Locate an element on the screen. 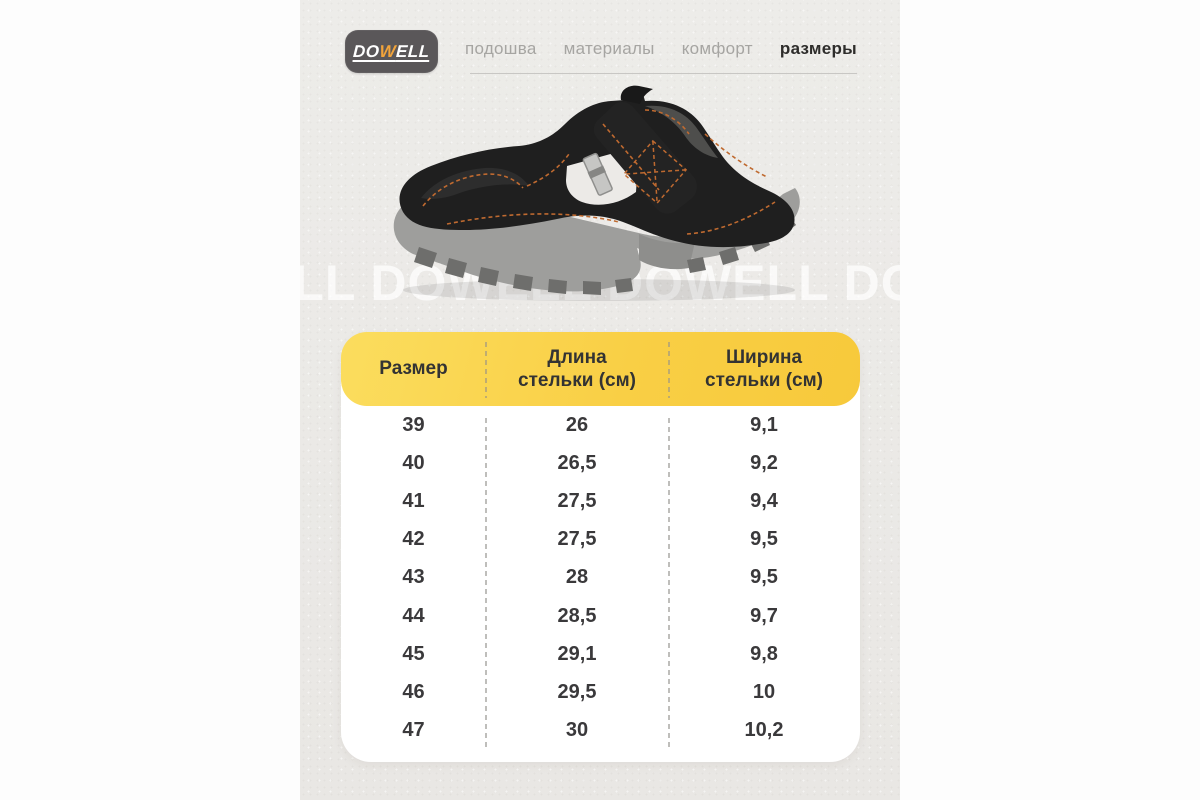 This screenshot has width=1200, height=800. column-header-insole-length: Длина стельки (см) is located at coordinates (577, 368).